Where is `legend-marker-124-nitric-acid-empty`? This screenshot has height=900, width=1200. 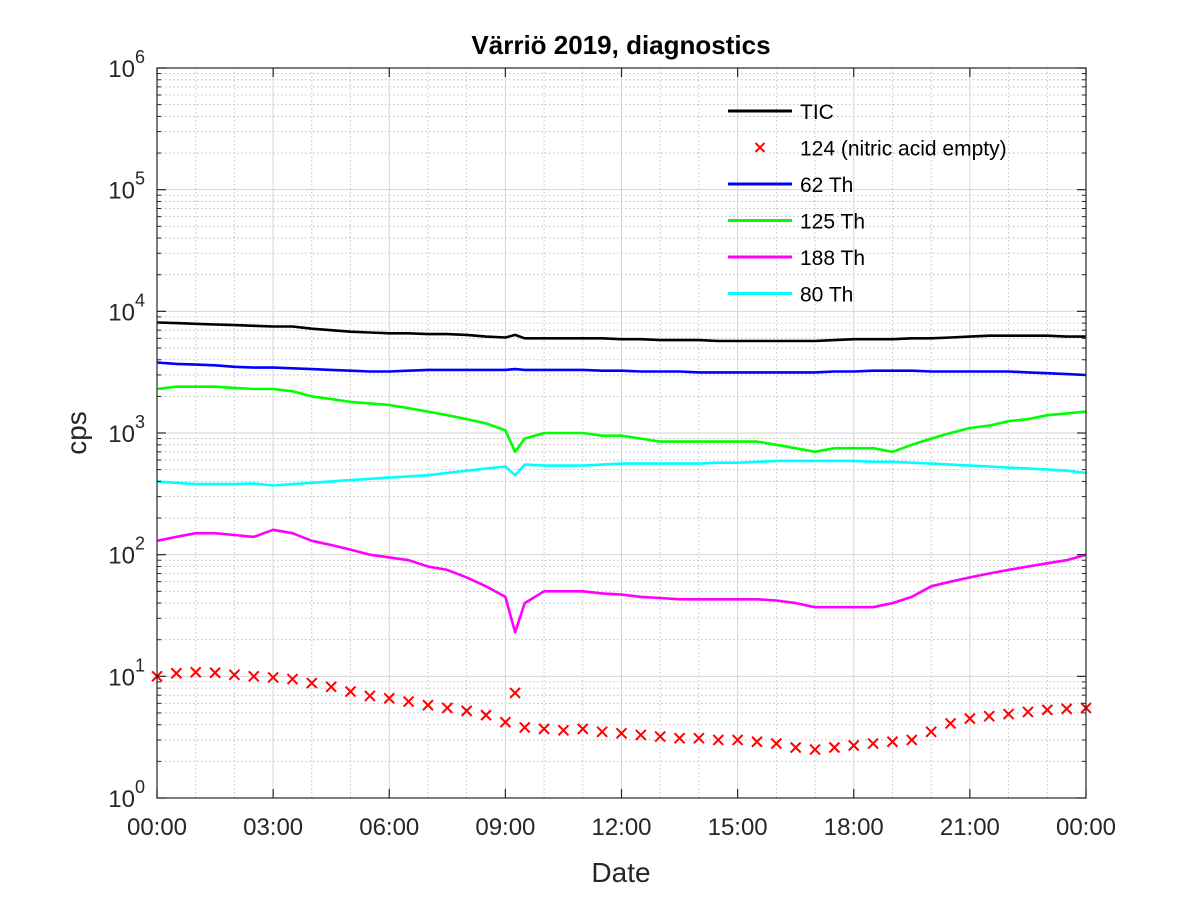
legend-marker-124-nitric-acid-empty is located at coordinates (760, 147).